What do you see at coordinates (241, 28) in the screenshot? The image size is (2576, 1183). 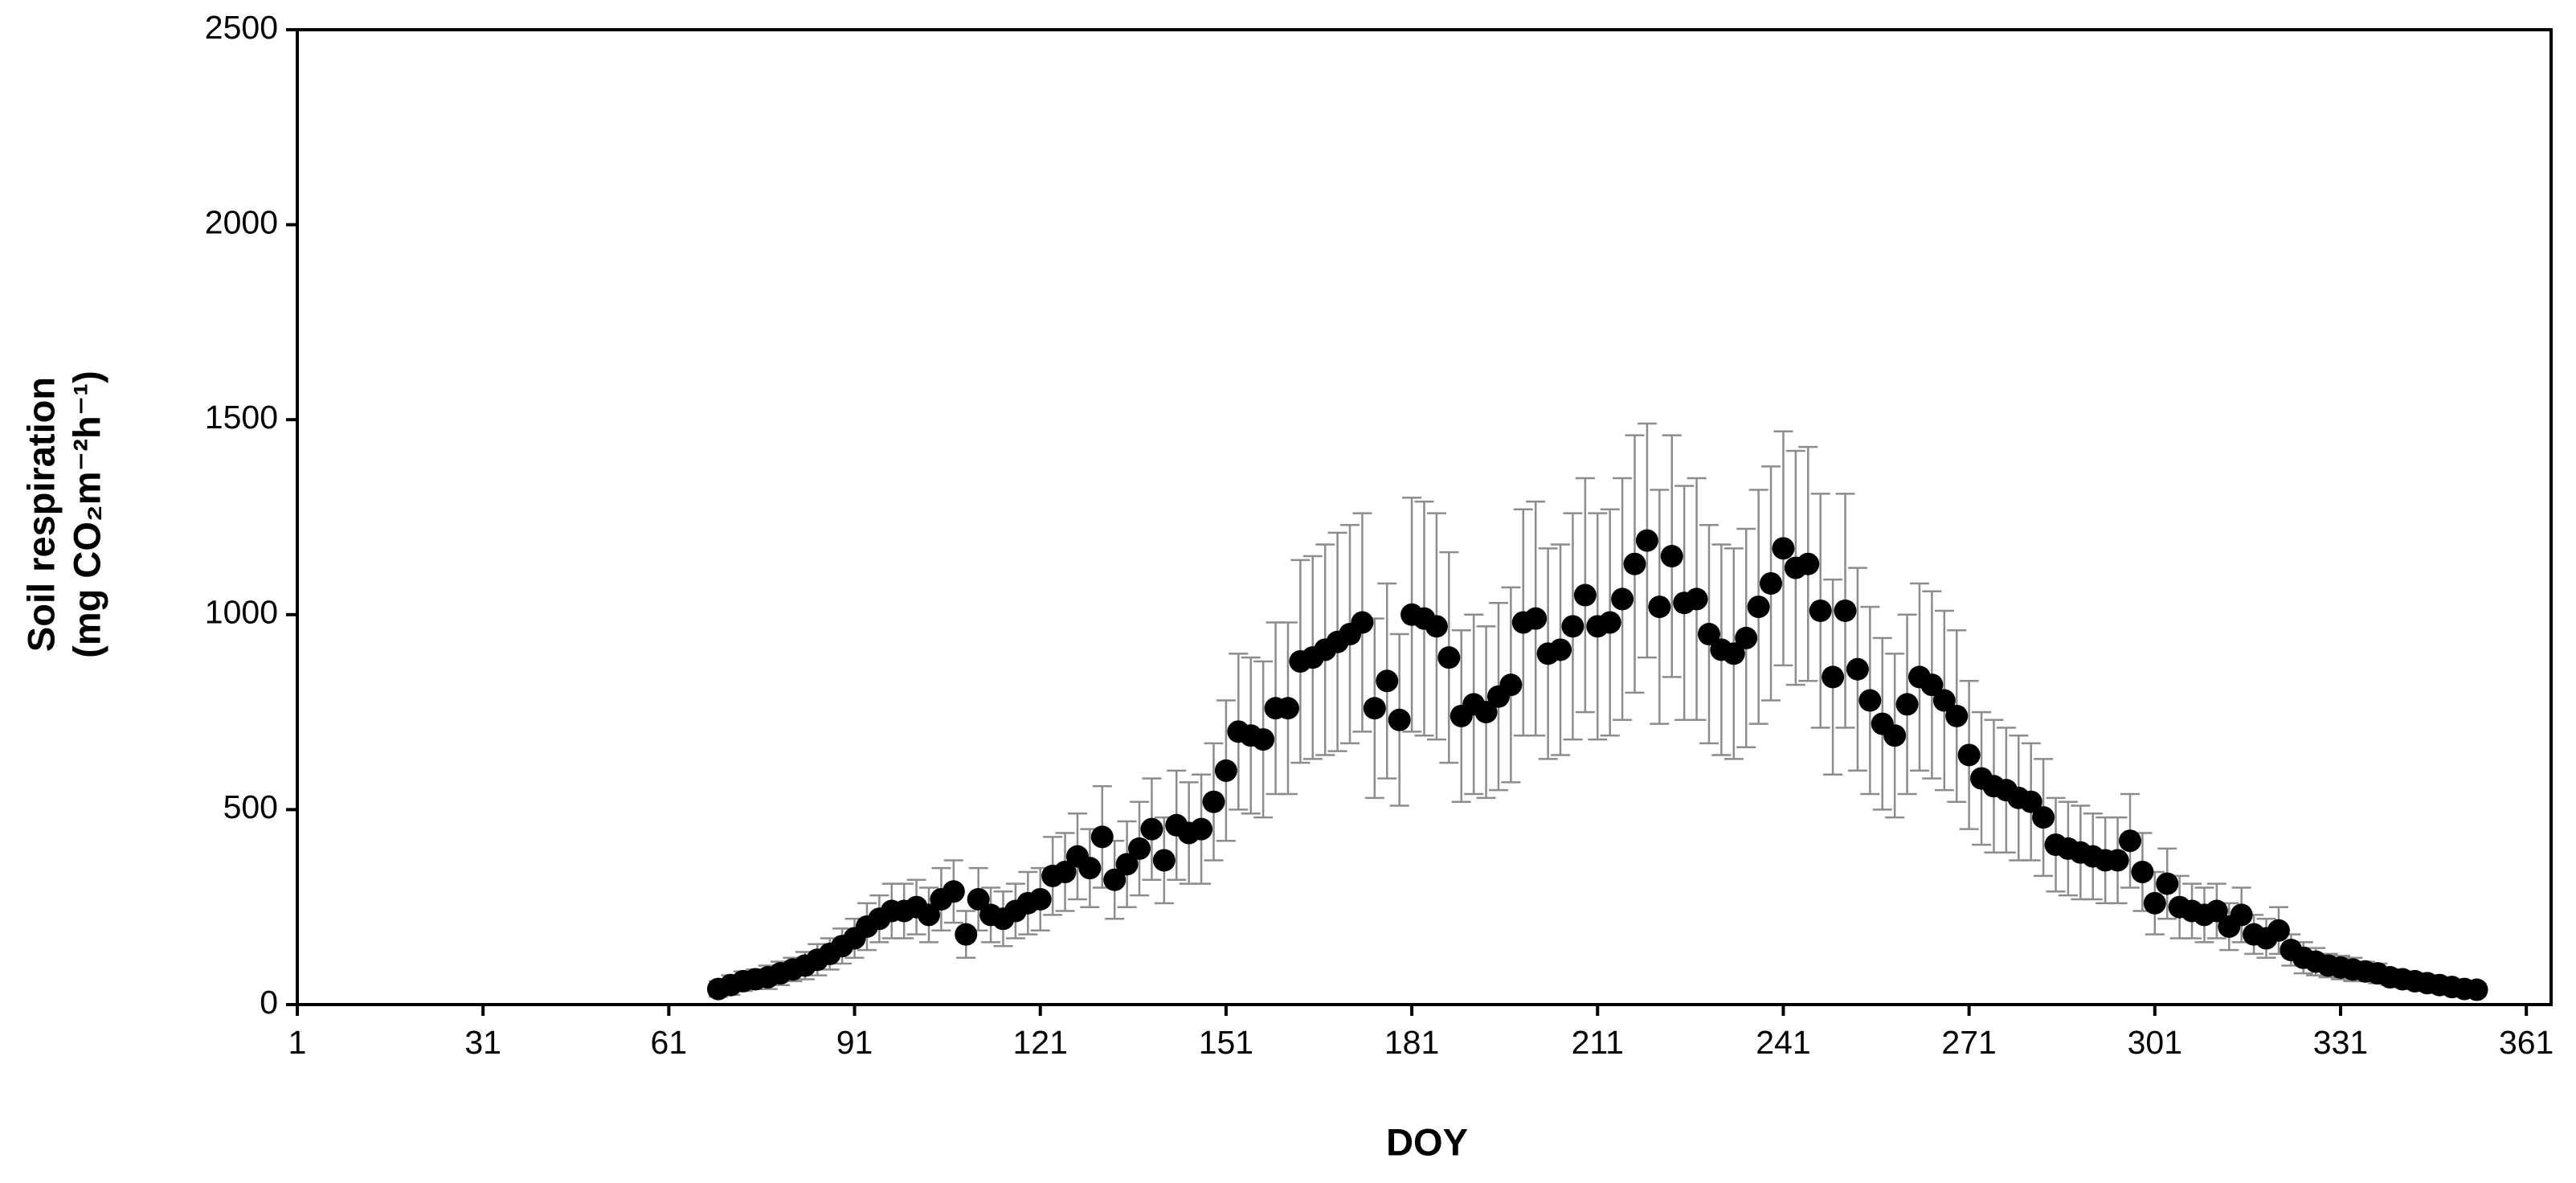 I see `y-tick-label: 2500` at bounding box center [241, 28].